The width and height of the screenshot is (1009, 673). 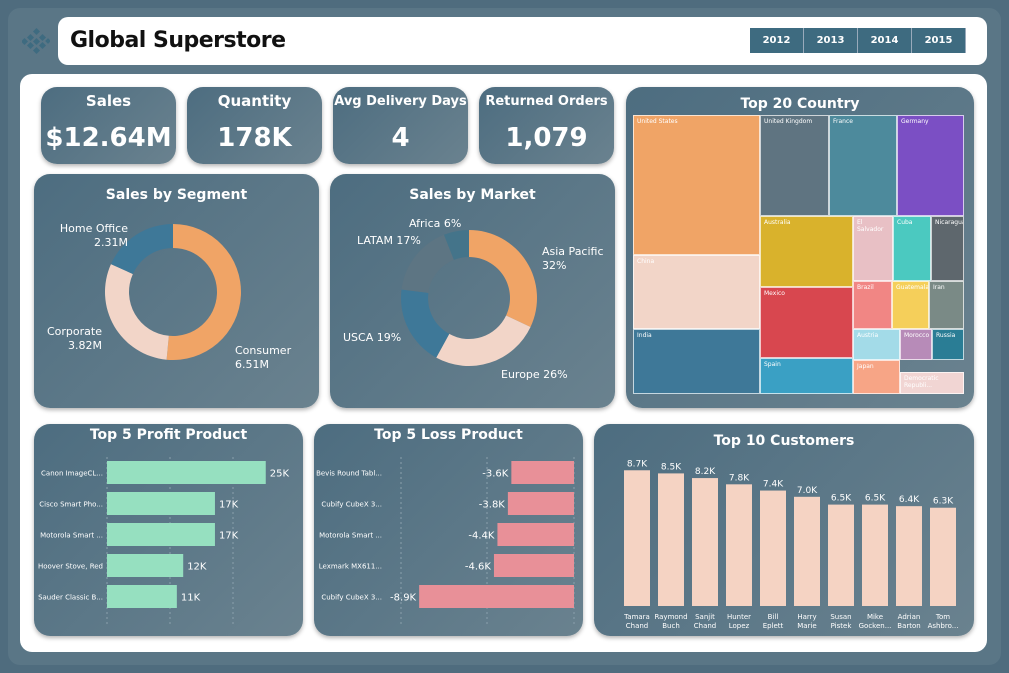 What do you see at coordinates (705, 617) in the screenshot?
I see `bar-category-label: Sanjit` at bounding box center [705, 617].